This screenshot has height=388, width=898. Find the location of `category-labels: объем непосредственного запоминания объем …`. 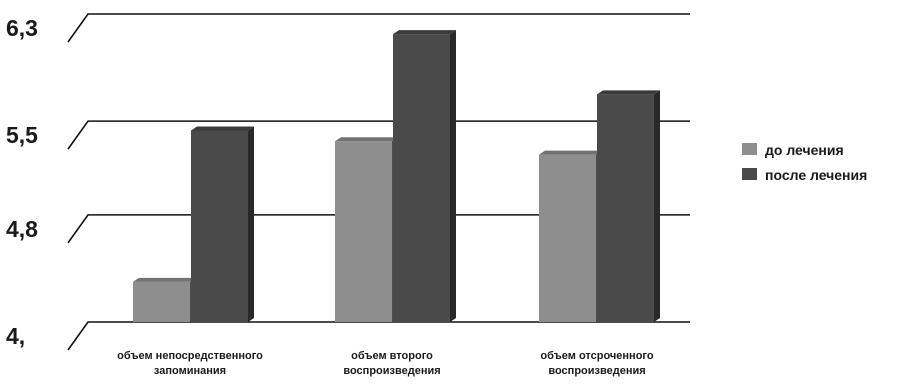

category-labels: объем непосредственного запоминания объем … is located at coordinates (385, 363).